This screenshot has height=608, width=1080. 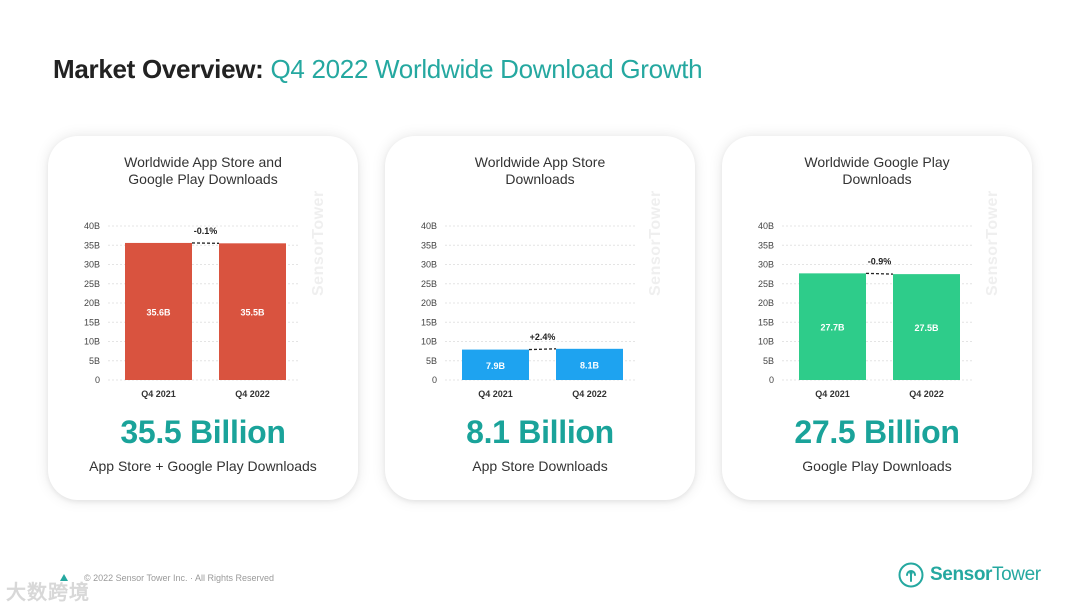 What do you see at coordinates (880, 261) in the screenshot?
I see `change-label: -0.9%` at bounding box center [880, 261].